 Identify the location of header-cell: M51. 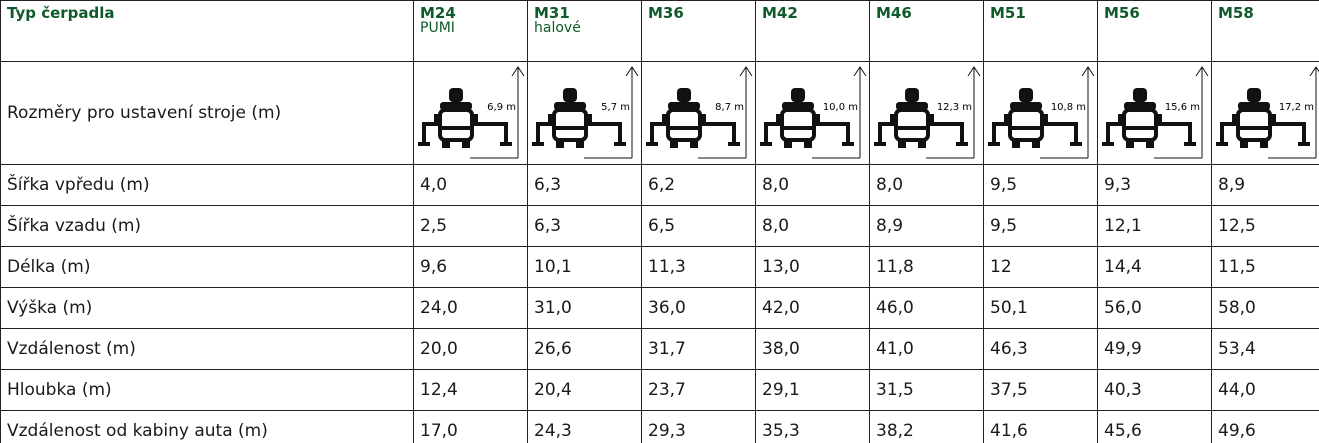
(1040, 31).